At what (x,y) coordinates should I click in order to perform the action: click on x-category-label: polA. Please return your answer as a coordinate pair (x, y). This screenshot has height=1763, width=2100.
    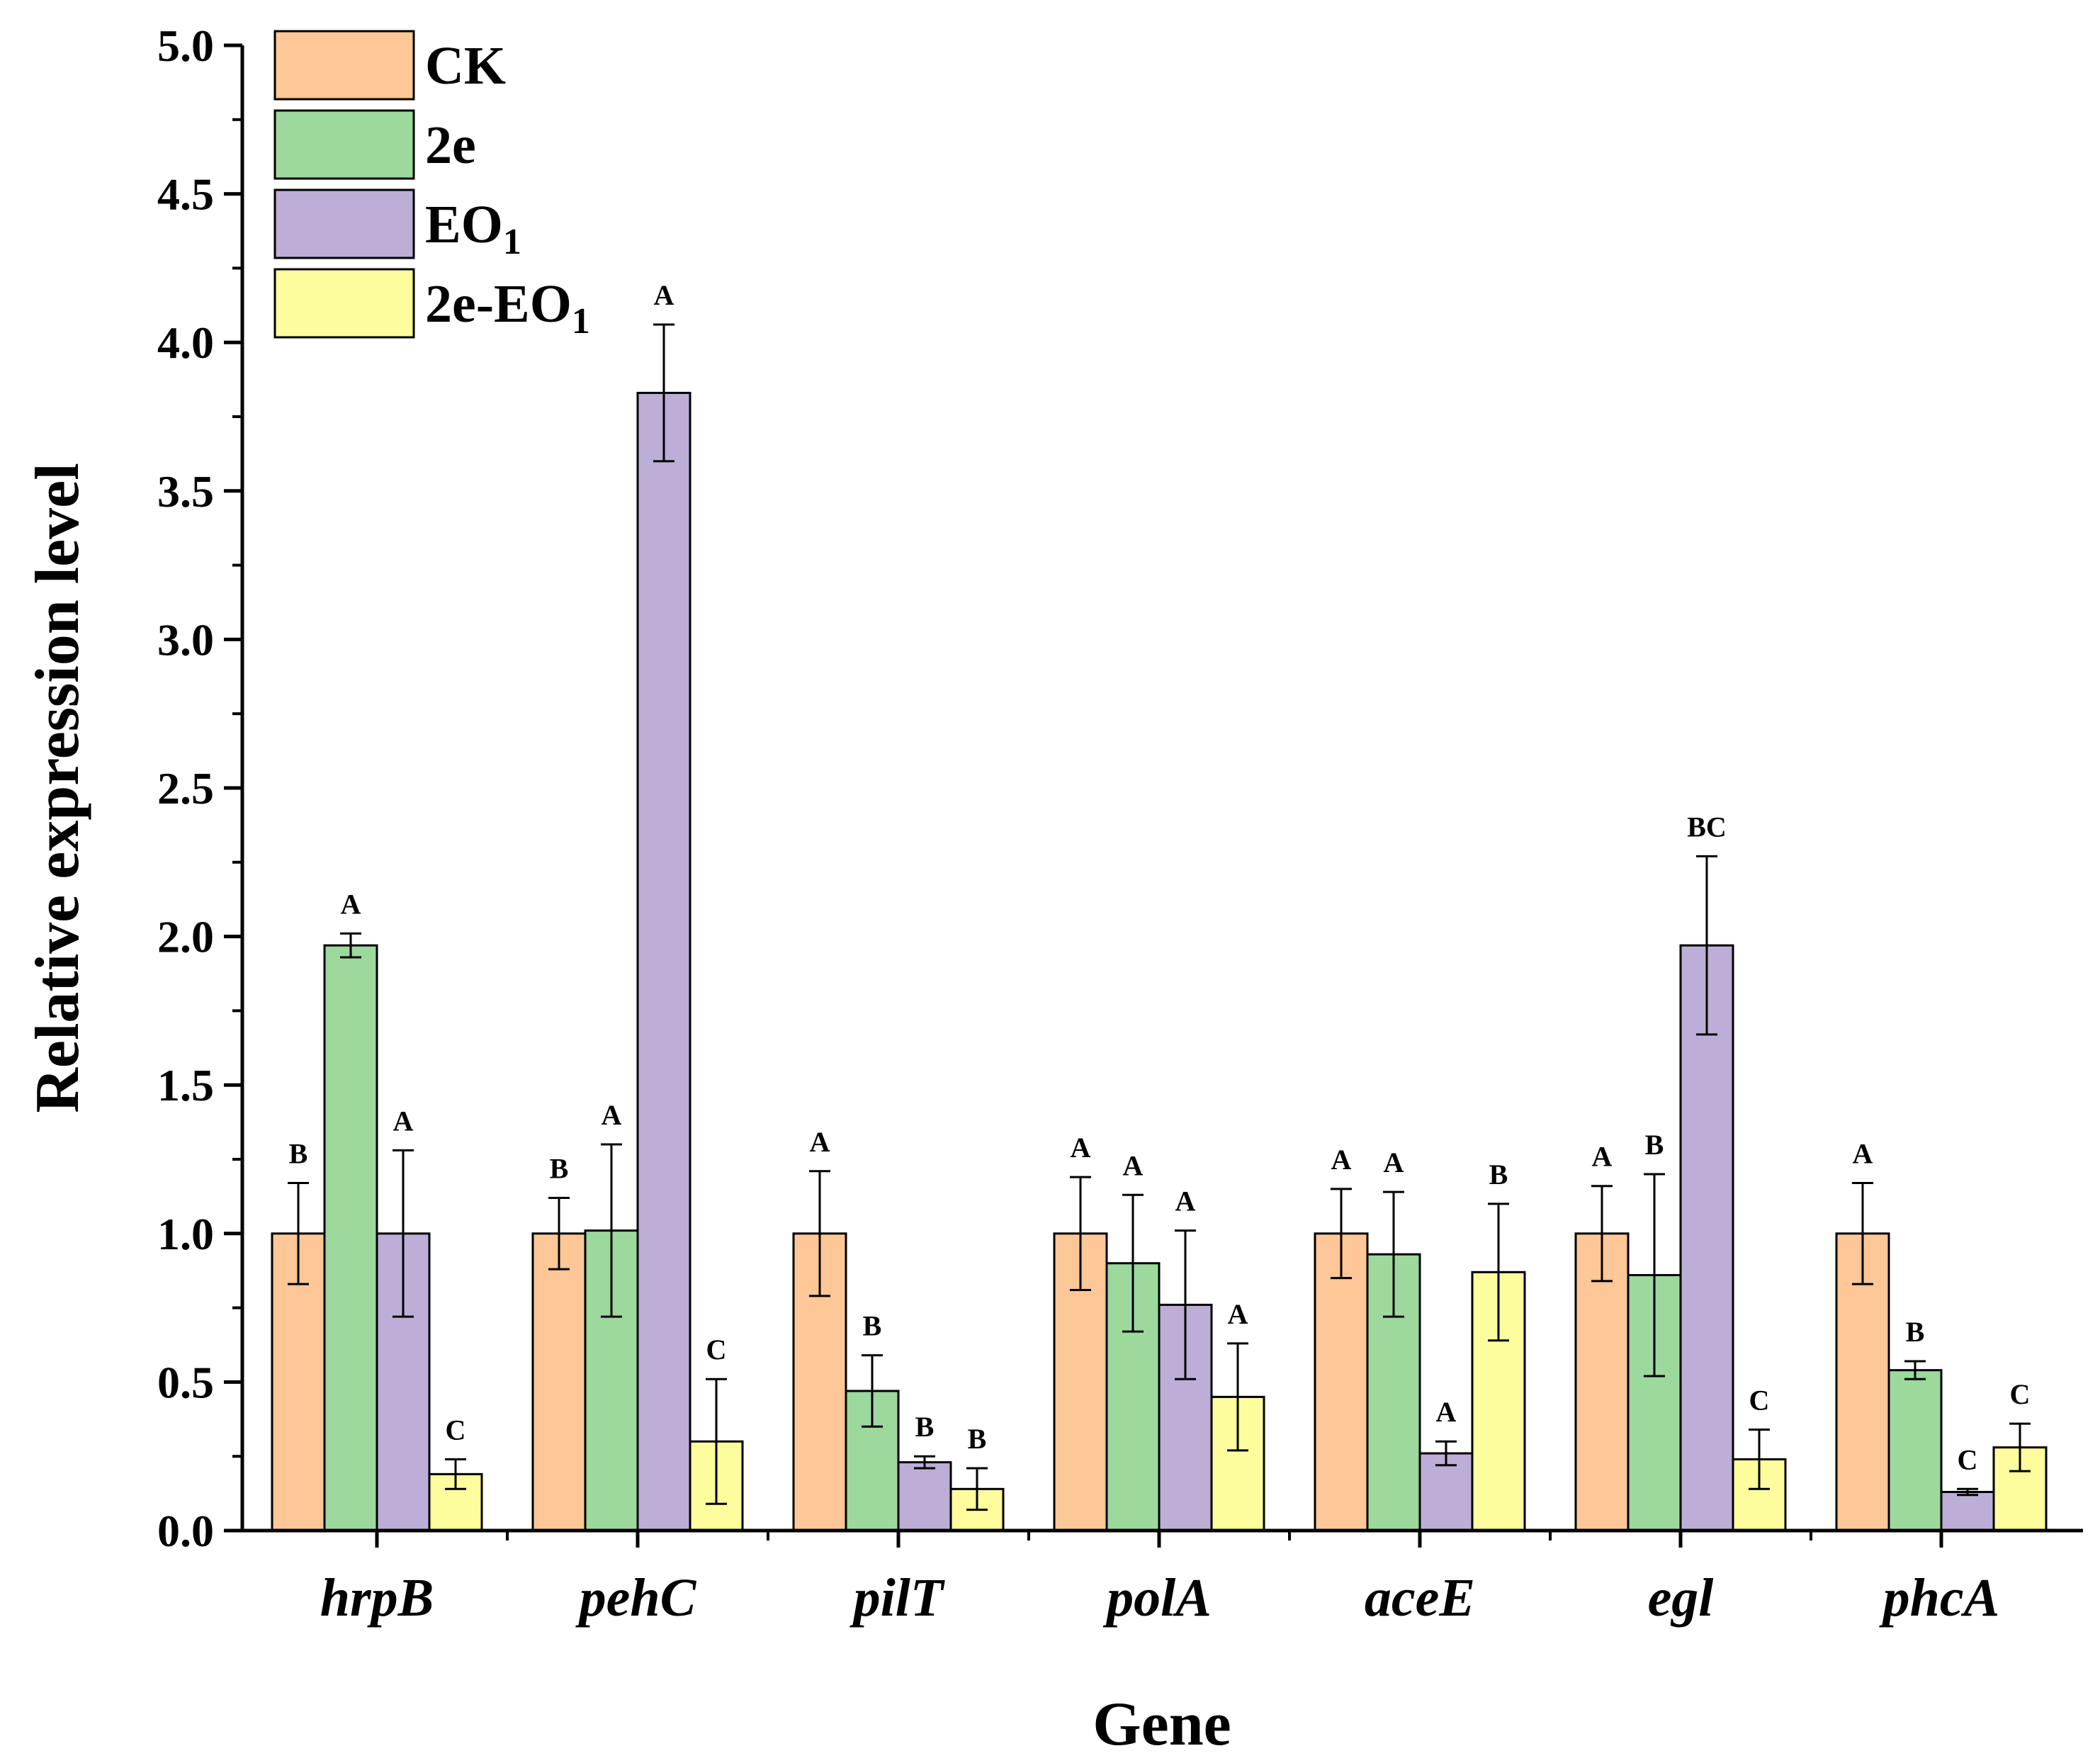
    Looking at the image, I should click on (1157, 1598).